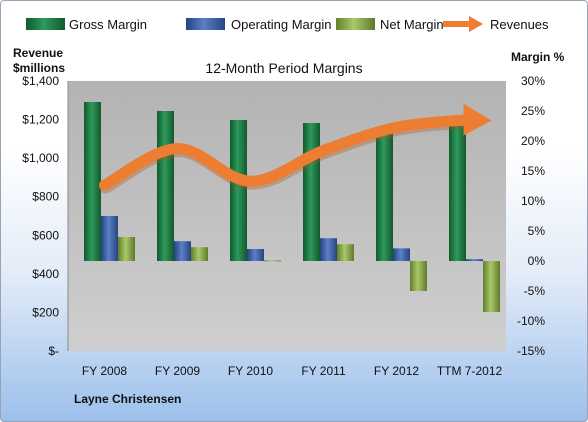 This screenshot has width=588, height=422. What do you see at coordinates (477, 119) in the screenshot?
I see `revenues-arrowhead` at bounding box center [477, 119].